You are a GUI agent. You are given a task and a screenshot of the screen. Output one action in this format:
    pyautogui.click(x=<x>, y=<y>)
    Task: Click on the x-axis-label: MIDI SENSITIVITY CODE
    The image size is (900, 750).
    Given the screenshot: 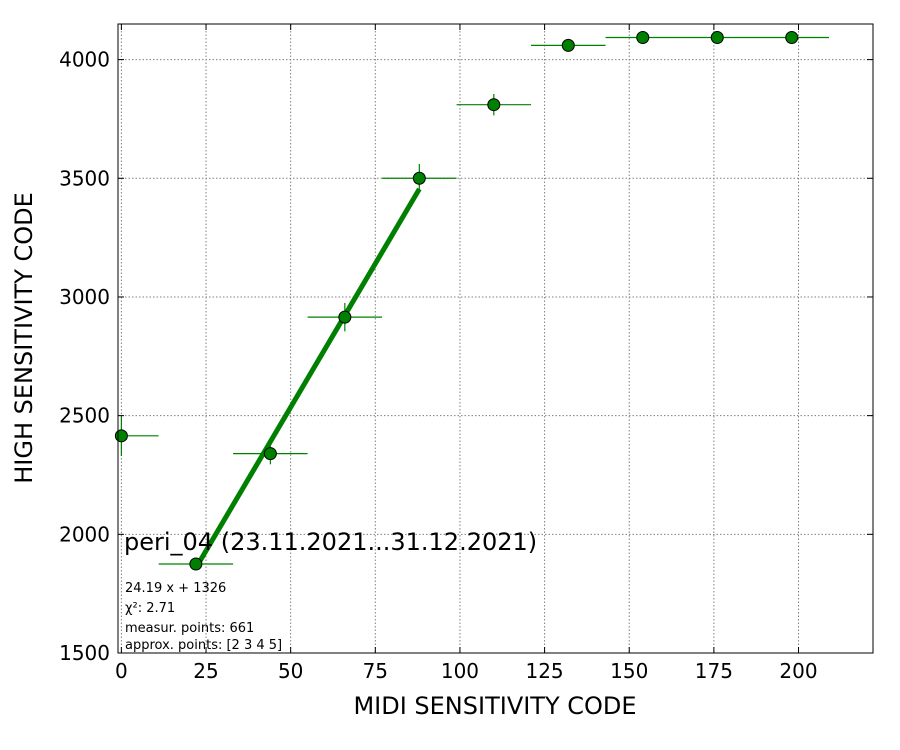 What is the action you would take?
    pyautogui.click(x=494, y=706)
    